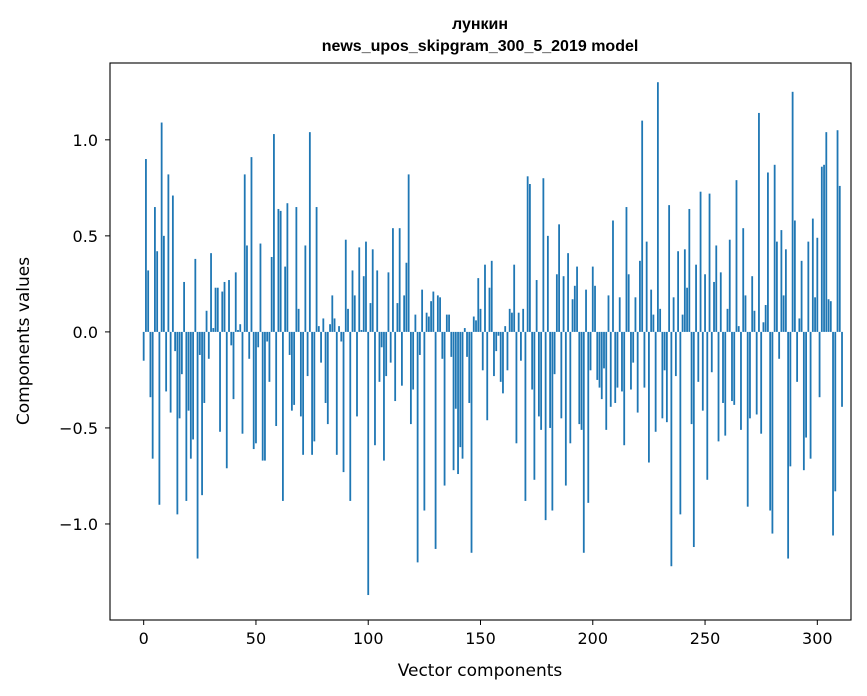  I want to click on x-tick-label: 250, so click(705, 638).